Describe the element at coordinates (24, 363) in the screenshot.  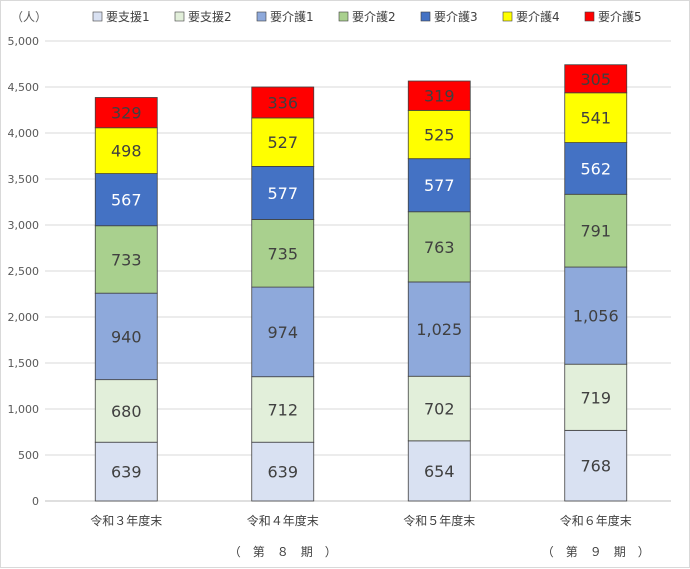
I see `y-tick-label: 1,500` at that location.